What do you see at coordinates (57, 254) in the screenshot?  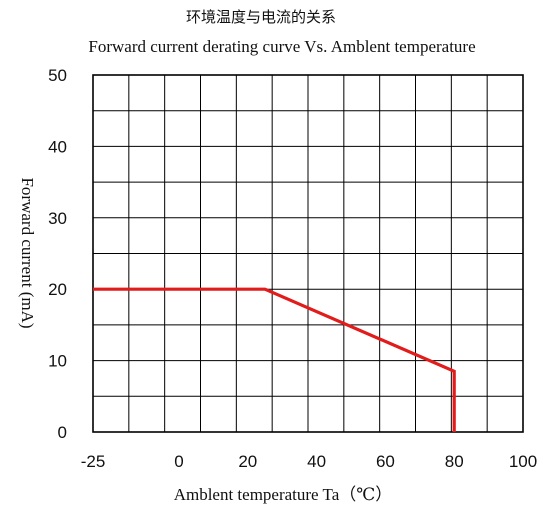 I see `y-axis-ticks: 0 10 20 30 40 50` at bounding box center [57, 254].